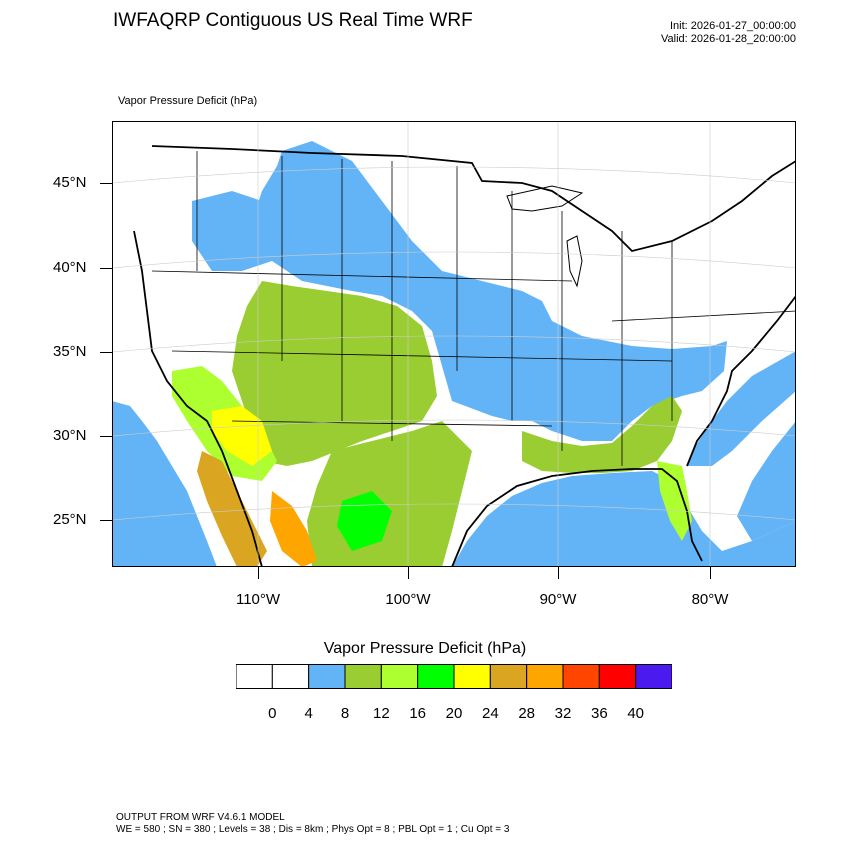  What do you see at coordinates (164, 484) in the screenshot?
I see `pacific-ocean` at bounding box center [164, 484].